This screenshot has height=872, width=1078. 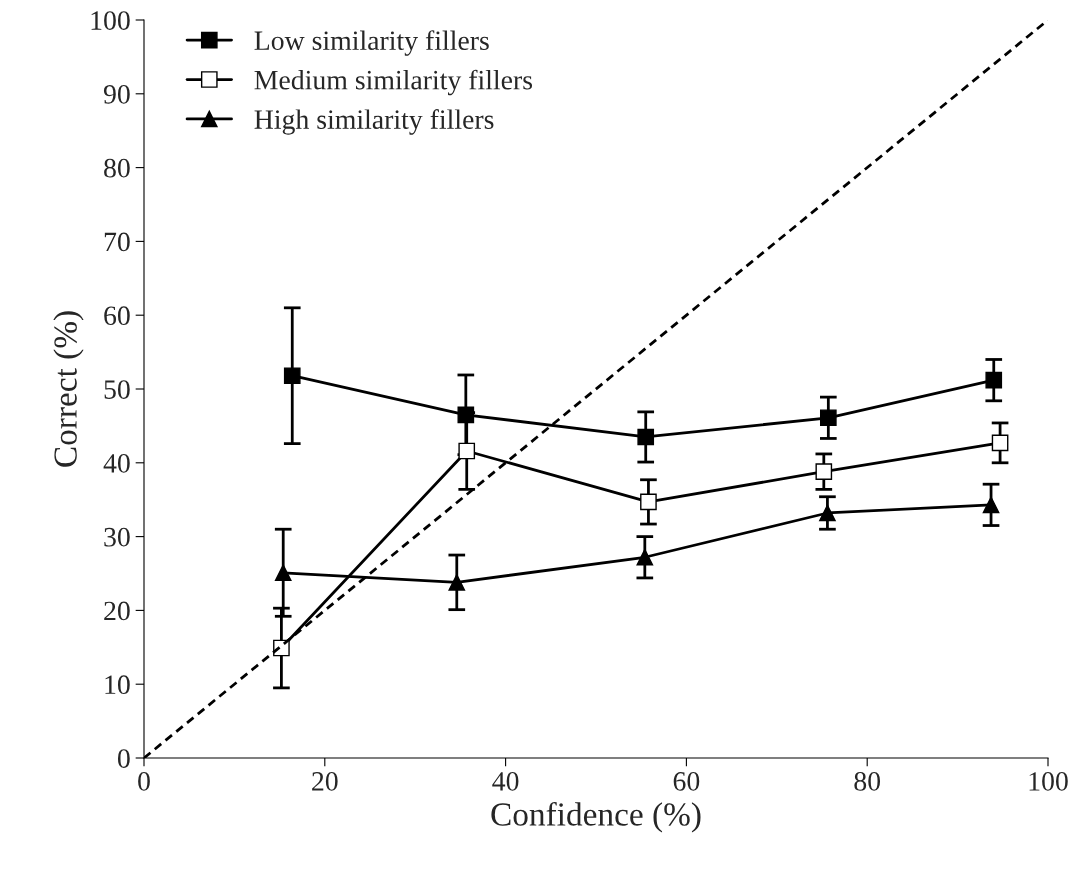 What do you see at coordinates (1048, 781) in the screenshot?
I see `x-tick-label: 100` at bounding box center [1048, 781].